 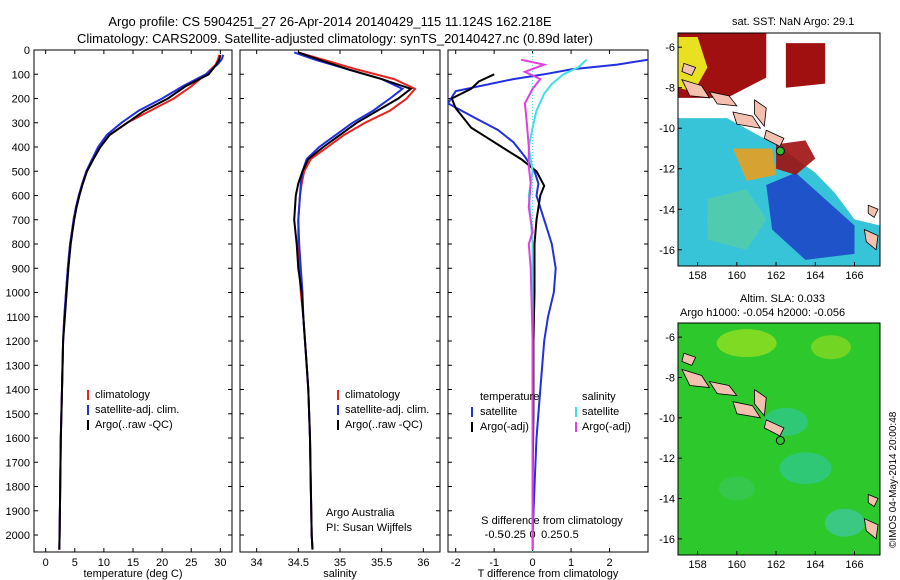 I want to click on sst-map-field, so click(x=779, y=149).